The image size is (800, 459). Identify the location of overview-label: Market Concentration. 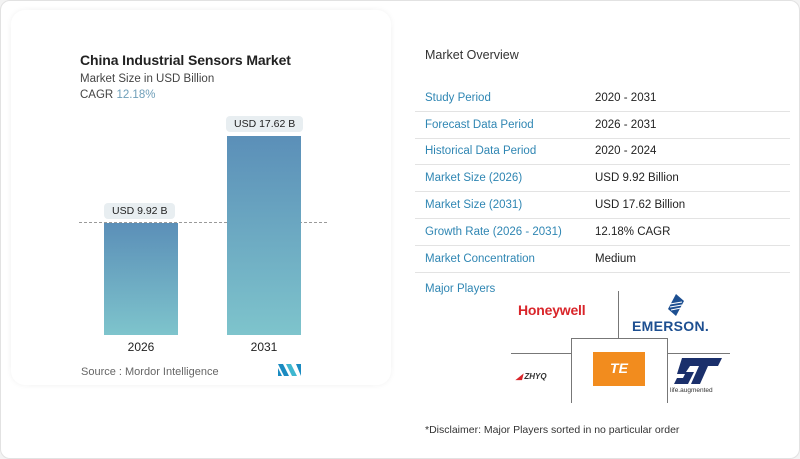
(480, 258).